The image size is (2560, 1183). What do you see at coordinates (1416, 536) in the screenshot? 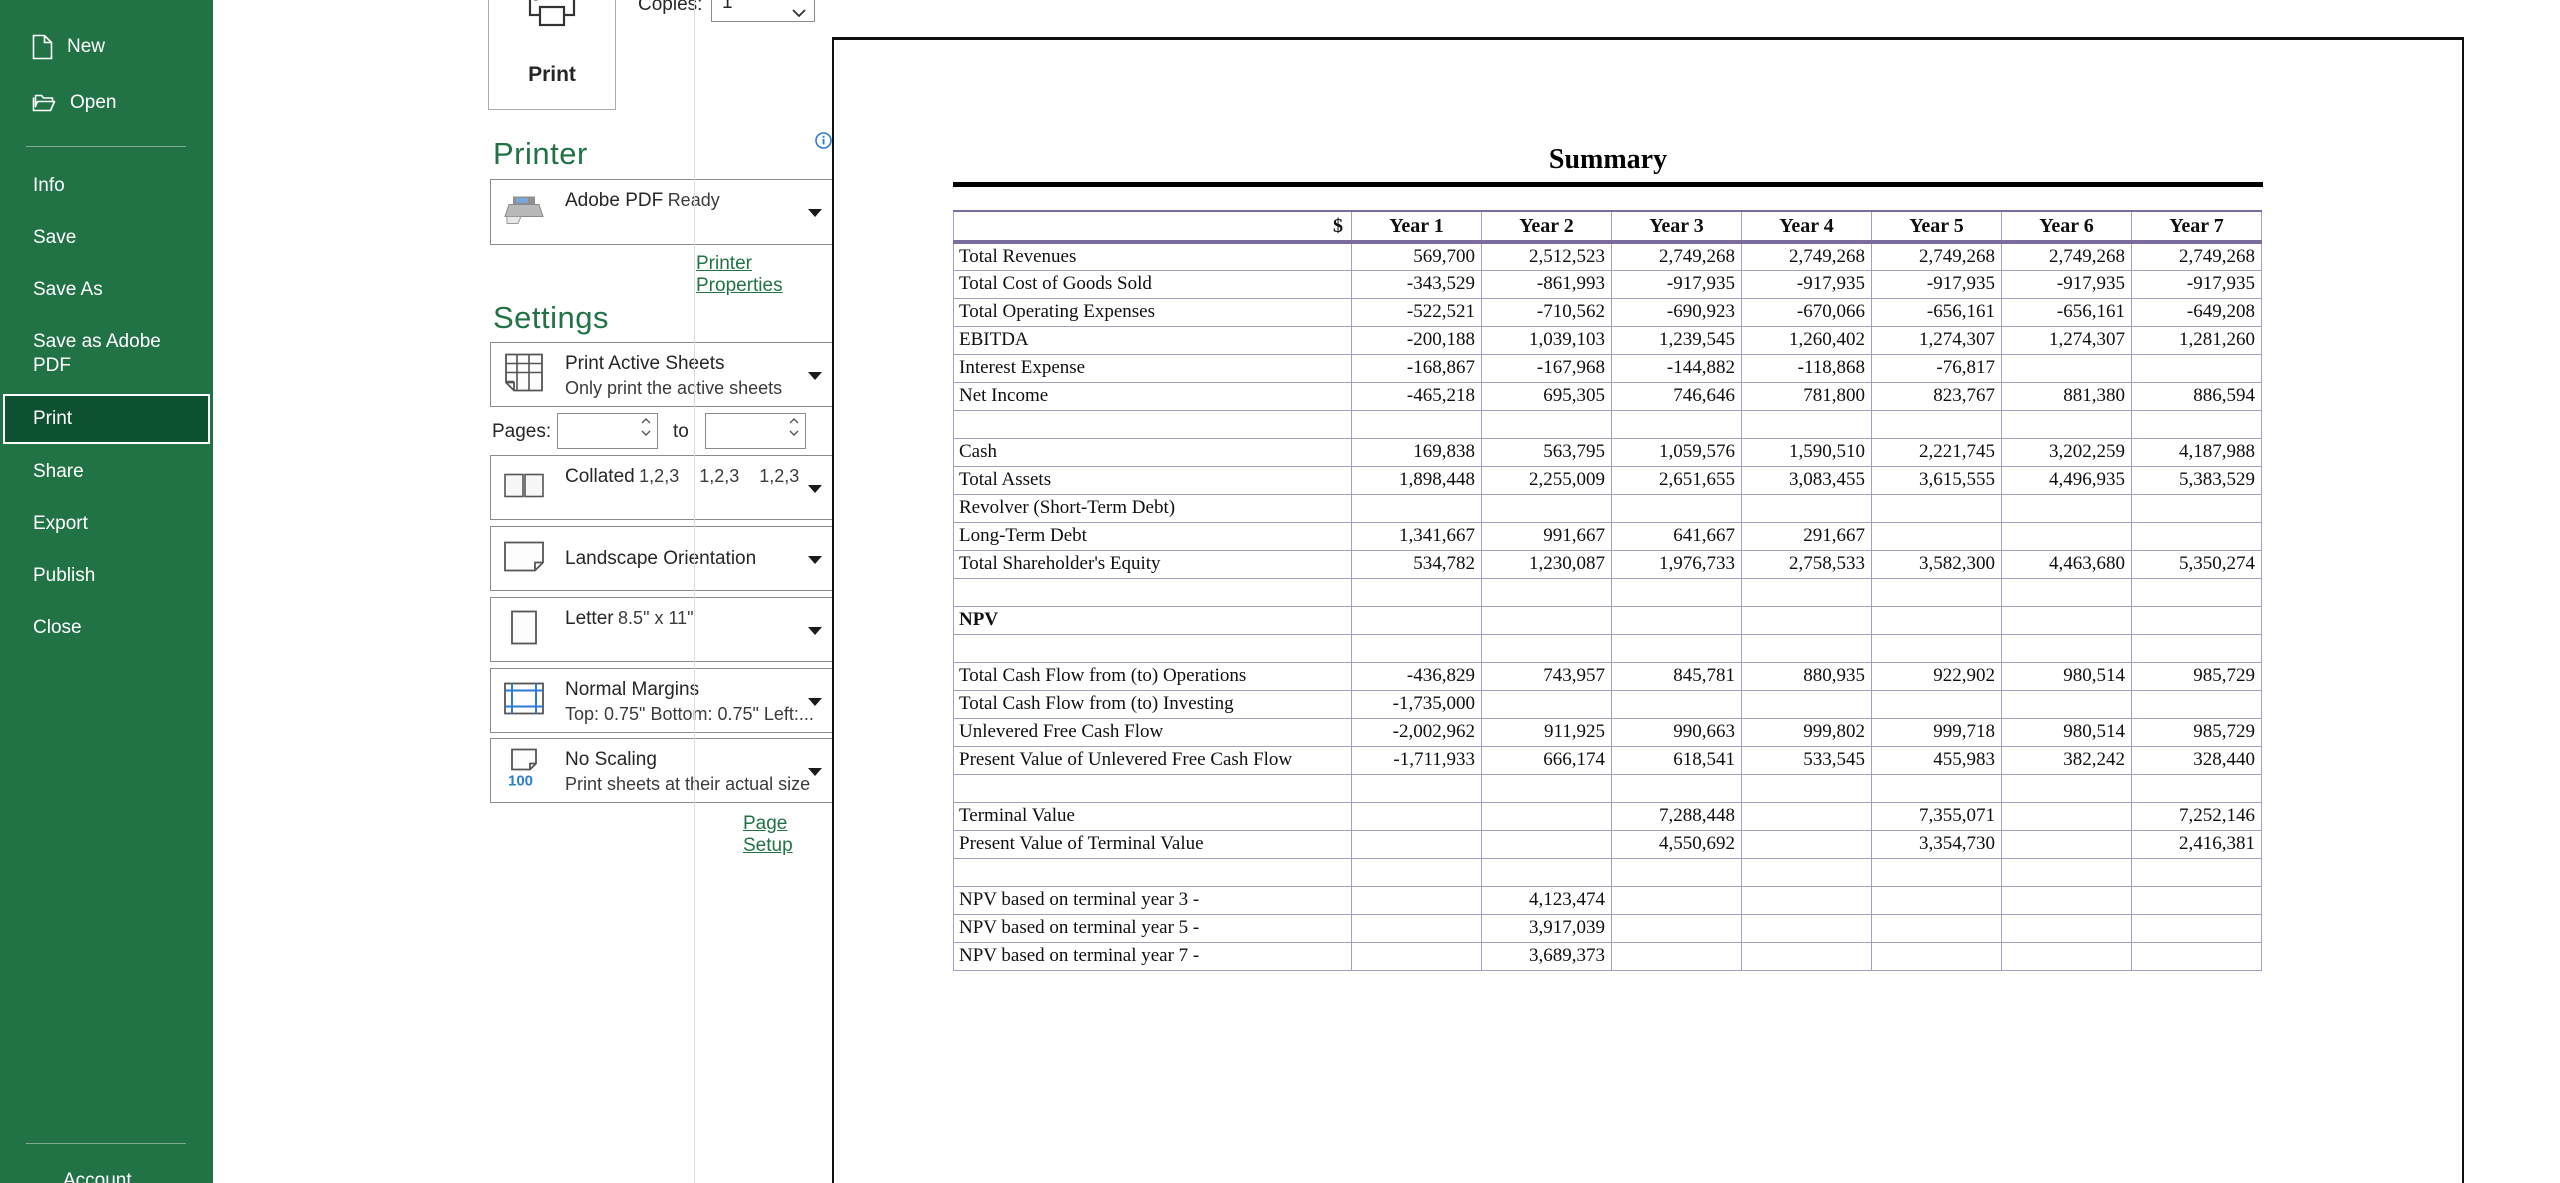
I see `value-cell: 1,341,667` at bounding box center [1416, 536].